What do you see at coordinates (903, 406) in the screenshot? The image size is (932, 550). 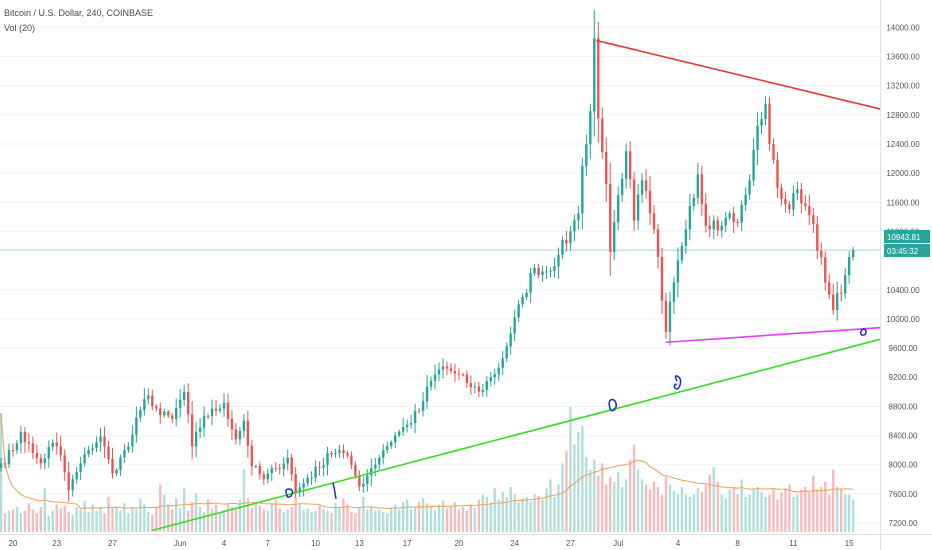 I see `price-tick-label: 8800.00` at bounding box center [903, 406].